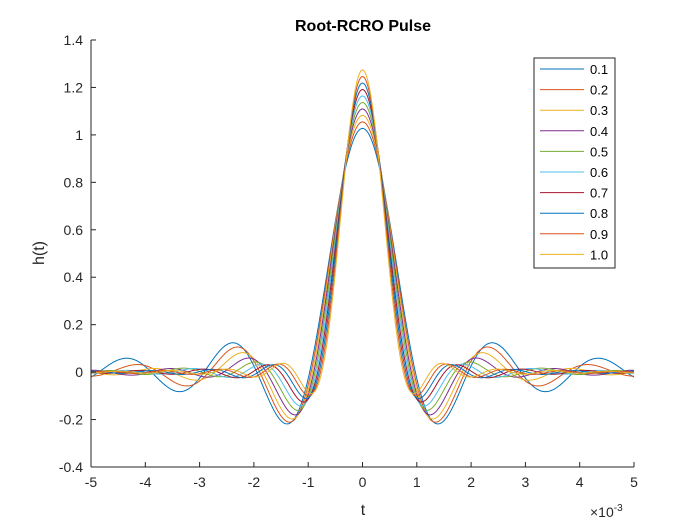 The image size is (700, 525). What do you see at coordinates (71, 420) in the screenshot?
I see `y-tick-label: -0.2` at bounding box center [71, 420].